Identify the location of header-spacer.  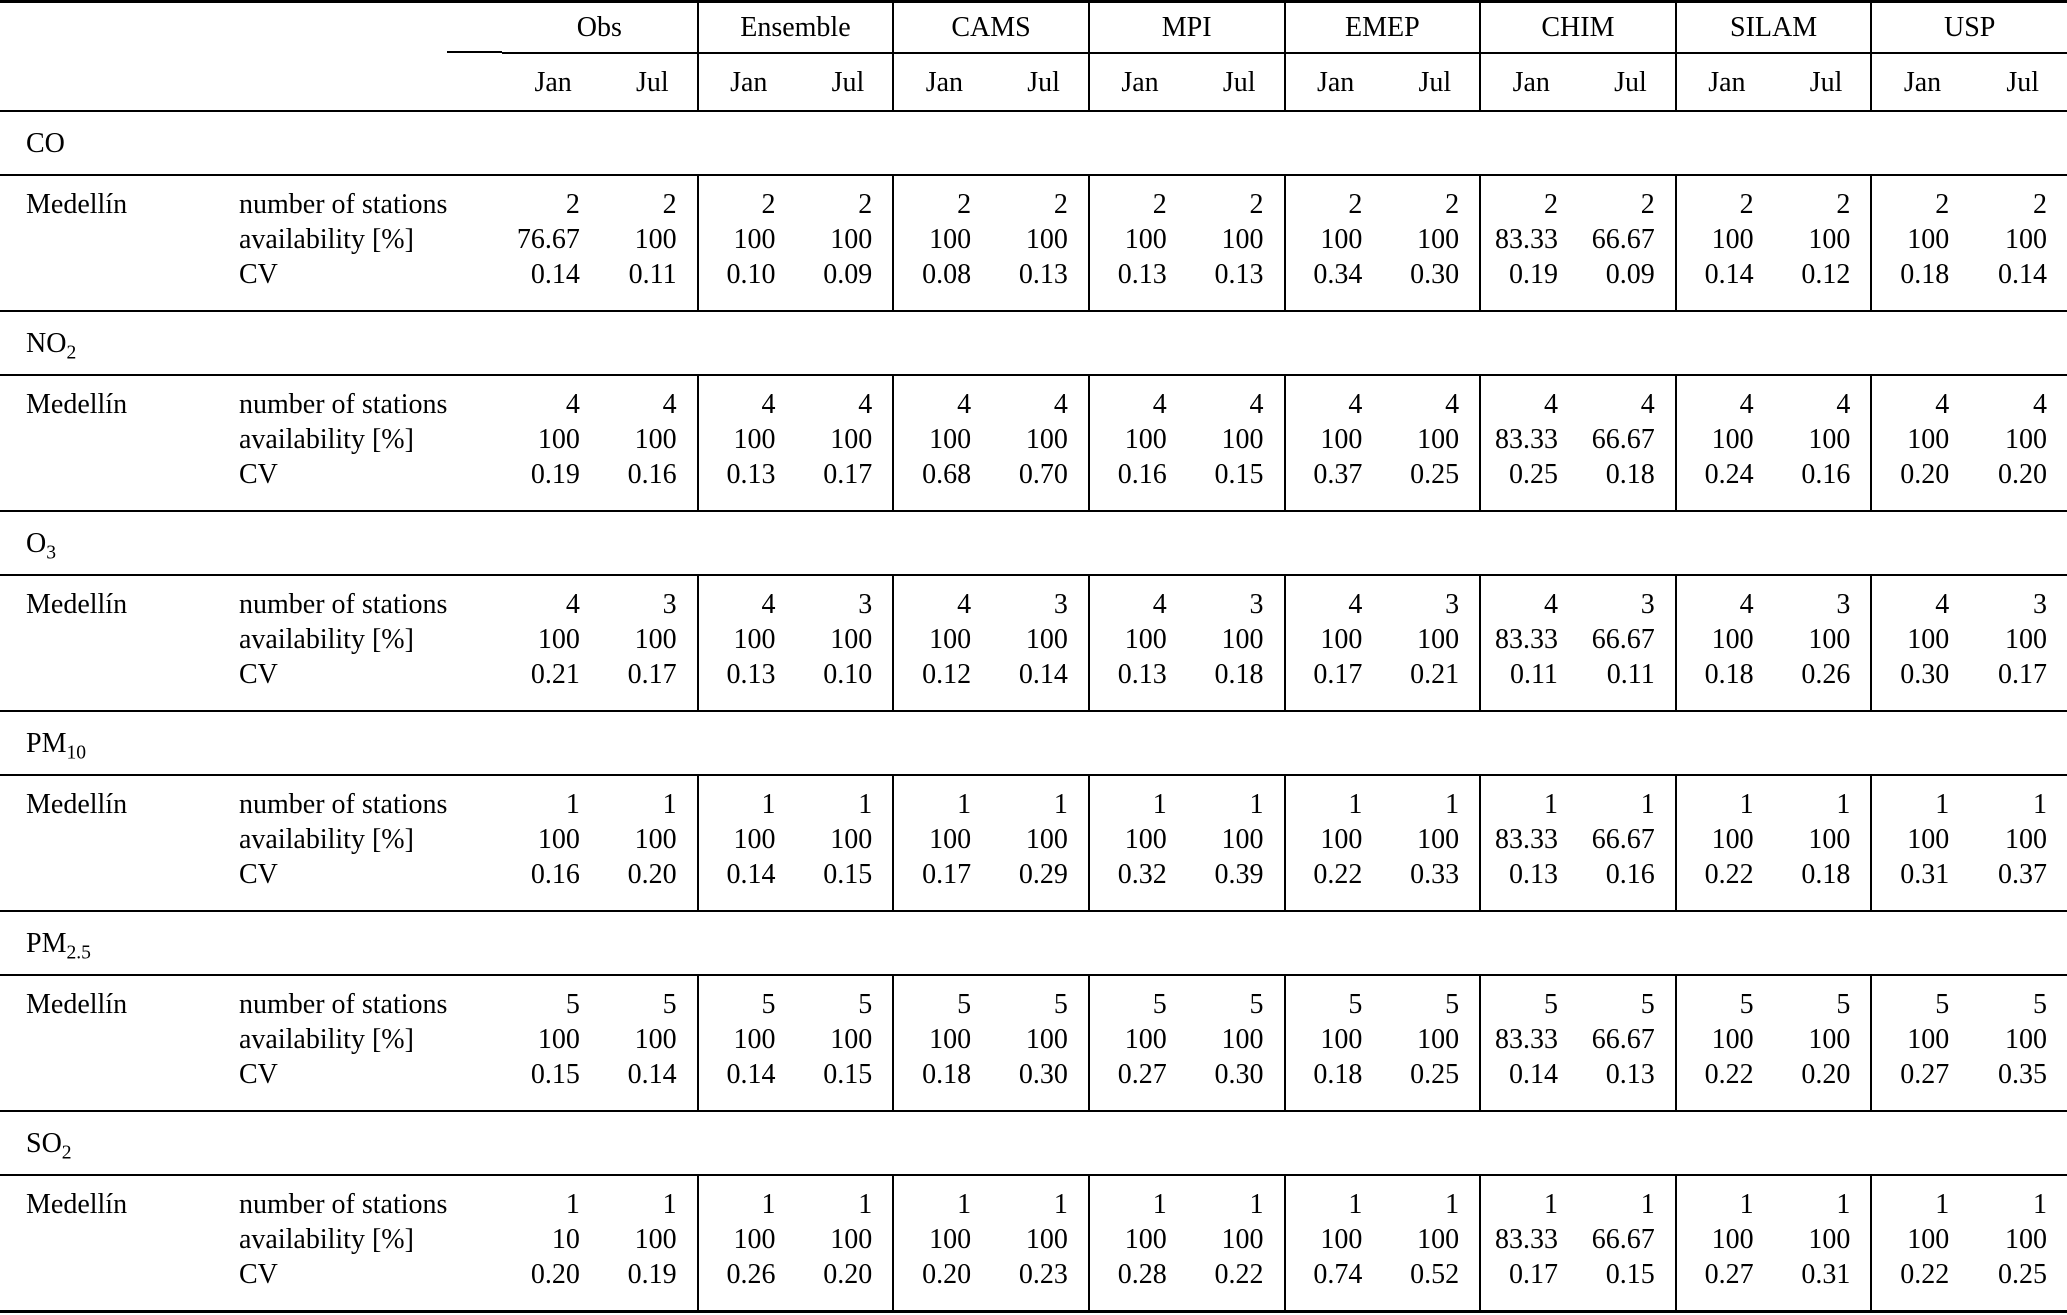
(251, 82).